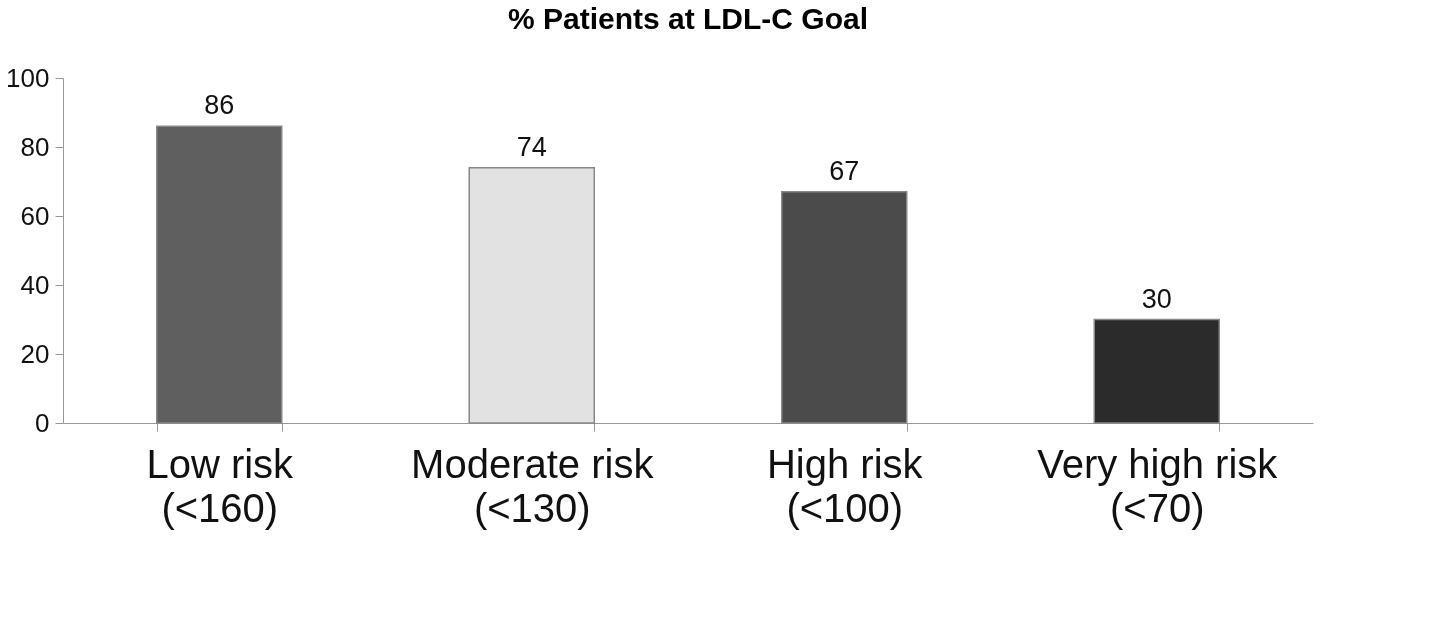 This screenshot has width=1443, height=622. Describe the element at coordinates (845, 485) in the screenshot. I see `x-tick-label: High risk (<100)` at that location.